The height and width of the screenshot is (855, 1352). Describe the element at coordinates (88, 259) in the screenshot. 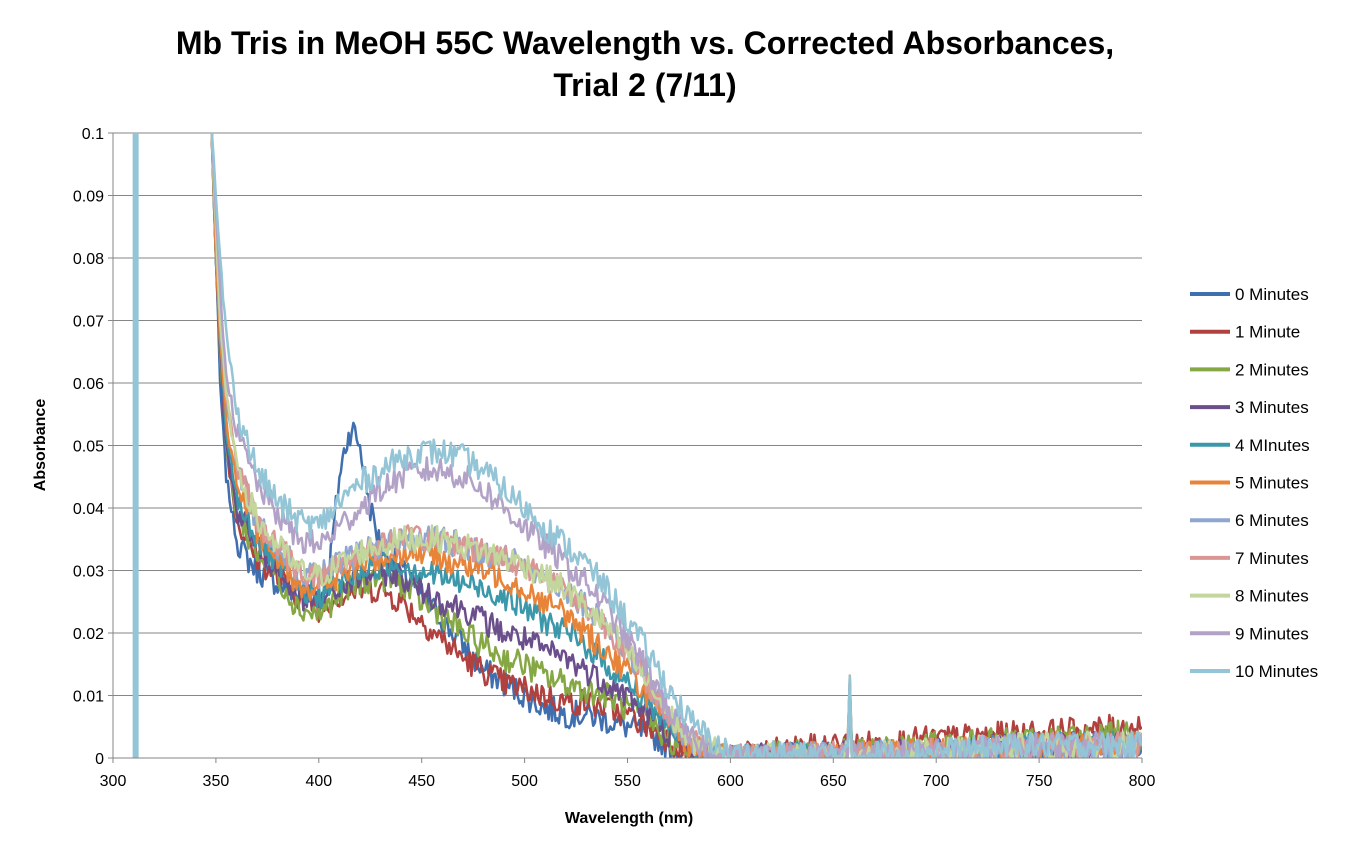

I see `y-tick-label: 0.08` at that location.